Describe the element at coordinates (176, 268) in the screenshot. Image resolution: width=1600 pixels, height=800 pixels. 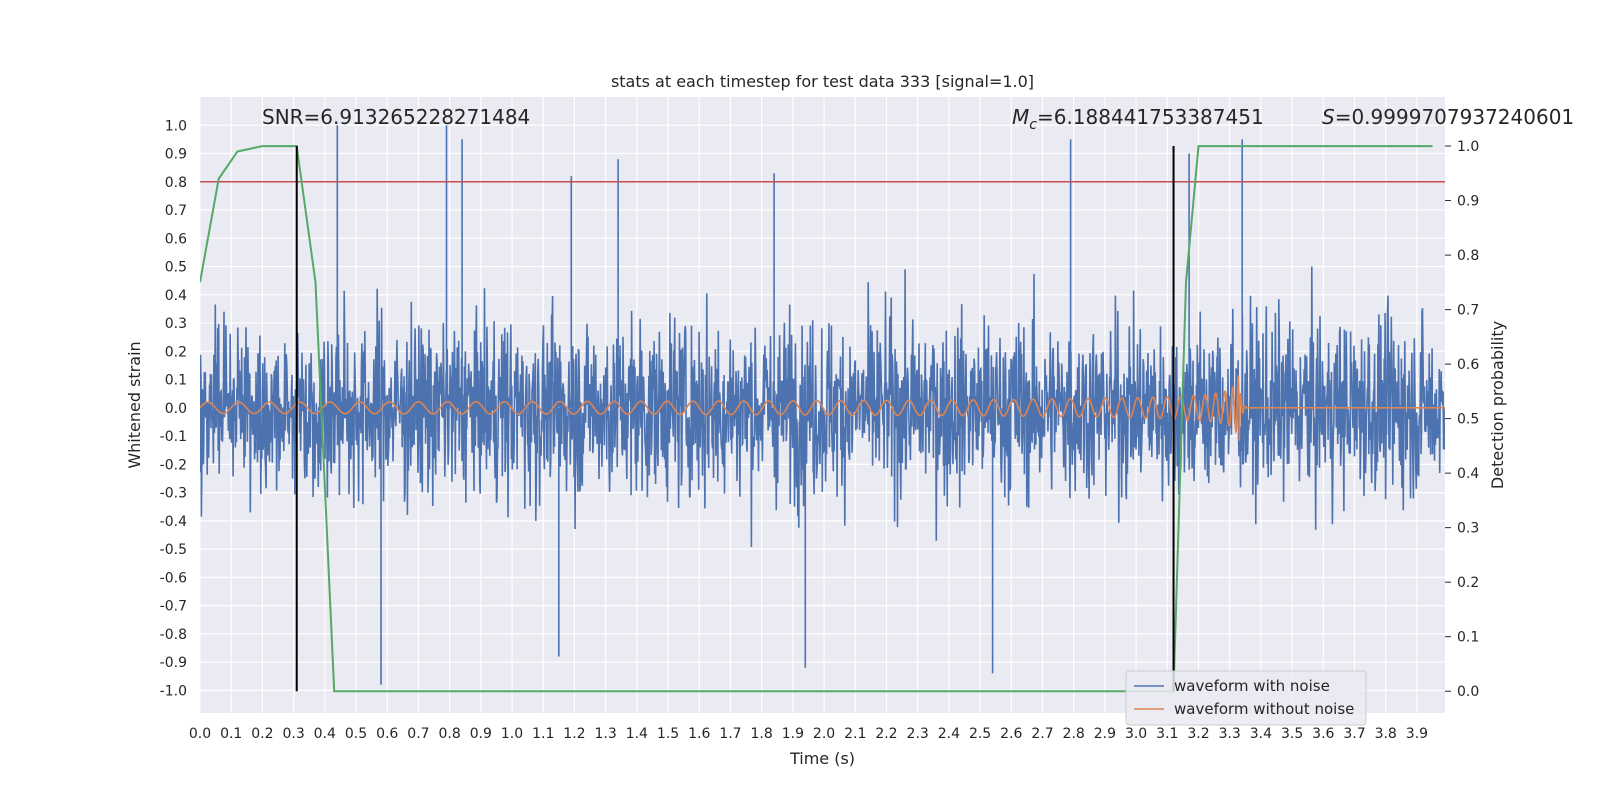
I see `y-tick-label: 0.5` at that location.